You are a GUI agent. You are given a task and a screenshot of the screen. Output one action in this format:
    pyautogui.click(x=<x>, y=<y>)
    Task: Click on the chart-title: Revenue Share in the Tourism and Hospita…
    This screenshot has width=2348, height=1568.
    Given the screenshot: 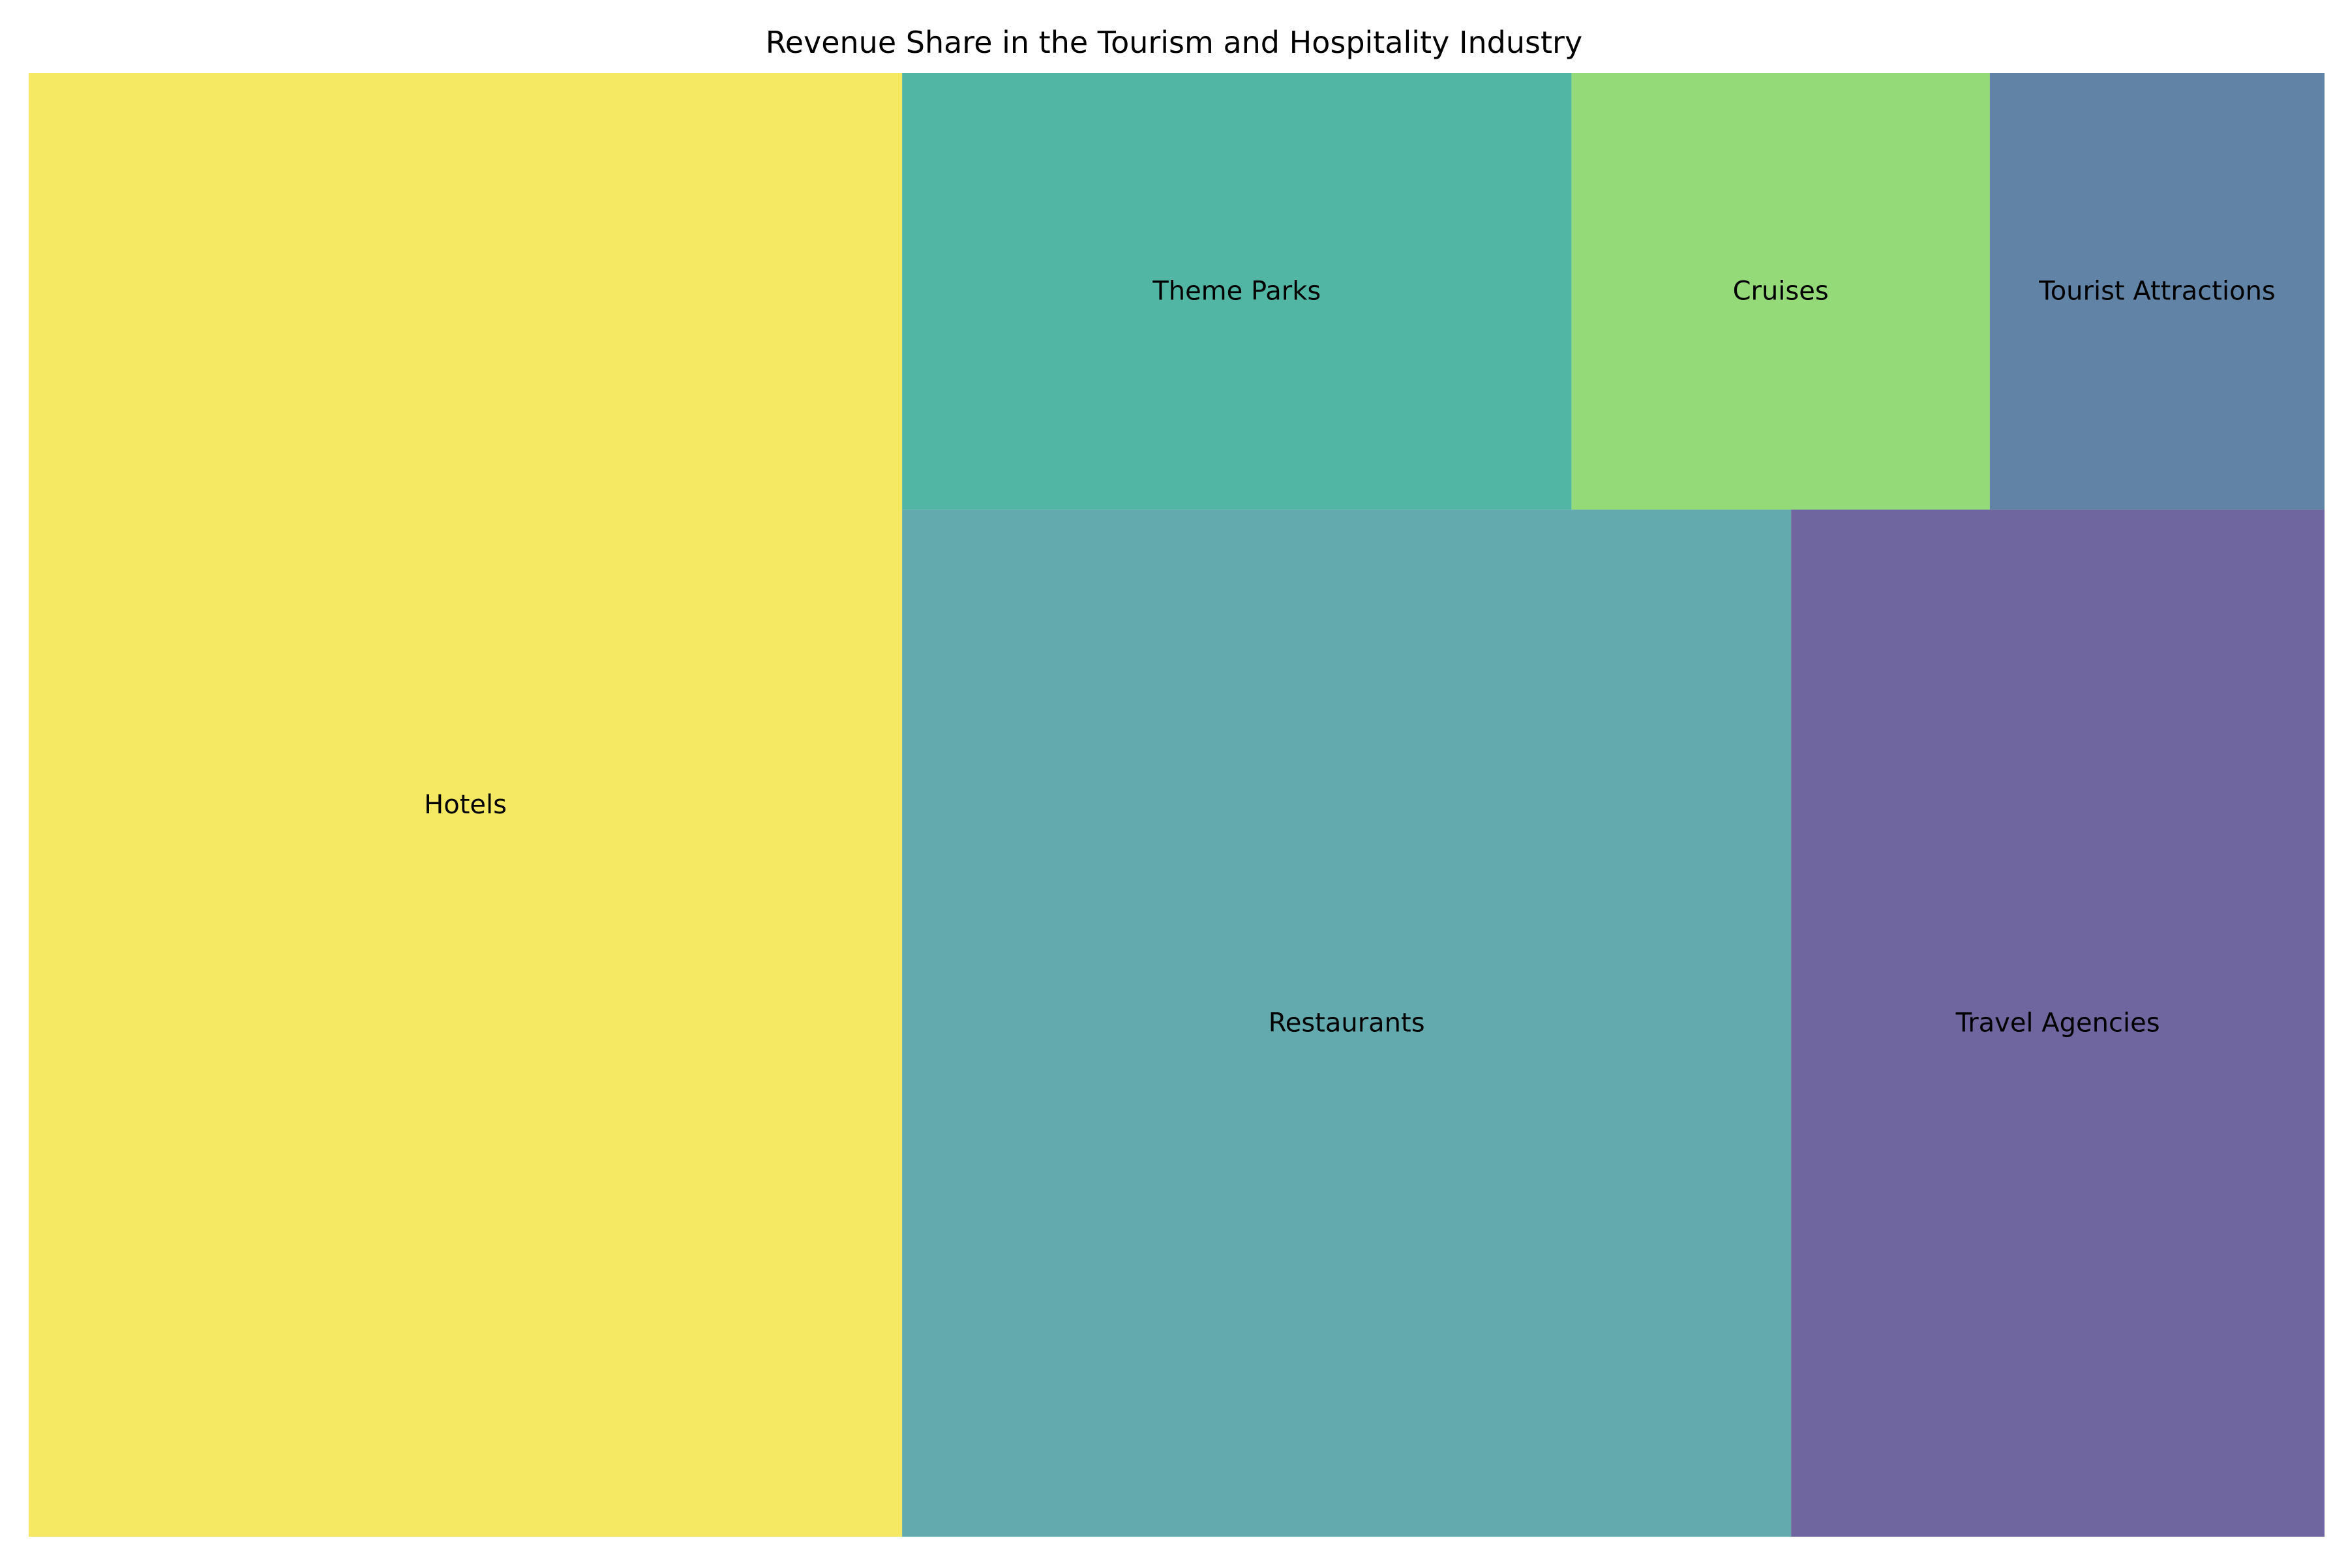 What is the action you would take?
    pyautogui.click(x=1174, y=42)
    